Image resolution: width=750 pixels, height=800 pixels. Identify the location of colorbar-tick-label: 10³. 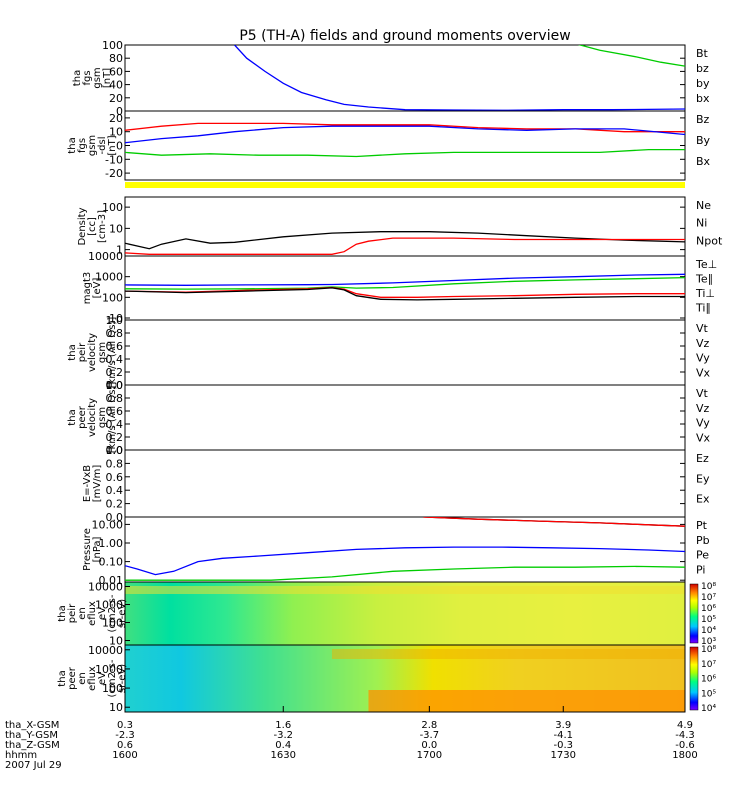
(708, 642).